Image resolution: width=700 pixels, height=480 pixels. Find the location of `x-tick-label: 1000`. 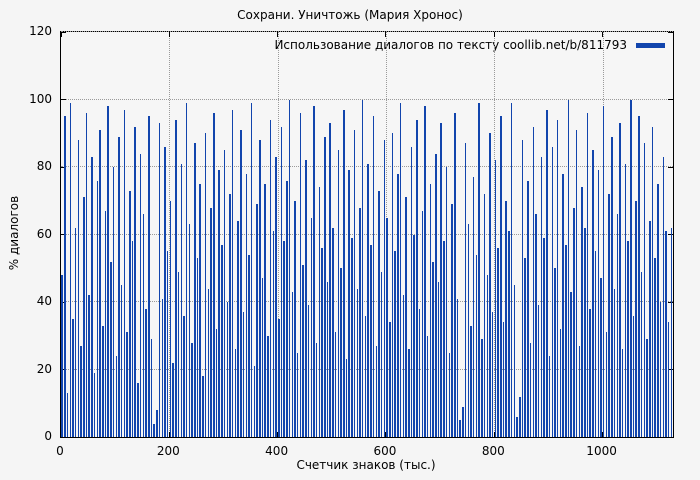

x-tick-label: 1000 is located at coordinates (601, 451).